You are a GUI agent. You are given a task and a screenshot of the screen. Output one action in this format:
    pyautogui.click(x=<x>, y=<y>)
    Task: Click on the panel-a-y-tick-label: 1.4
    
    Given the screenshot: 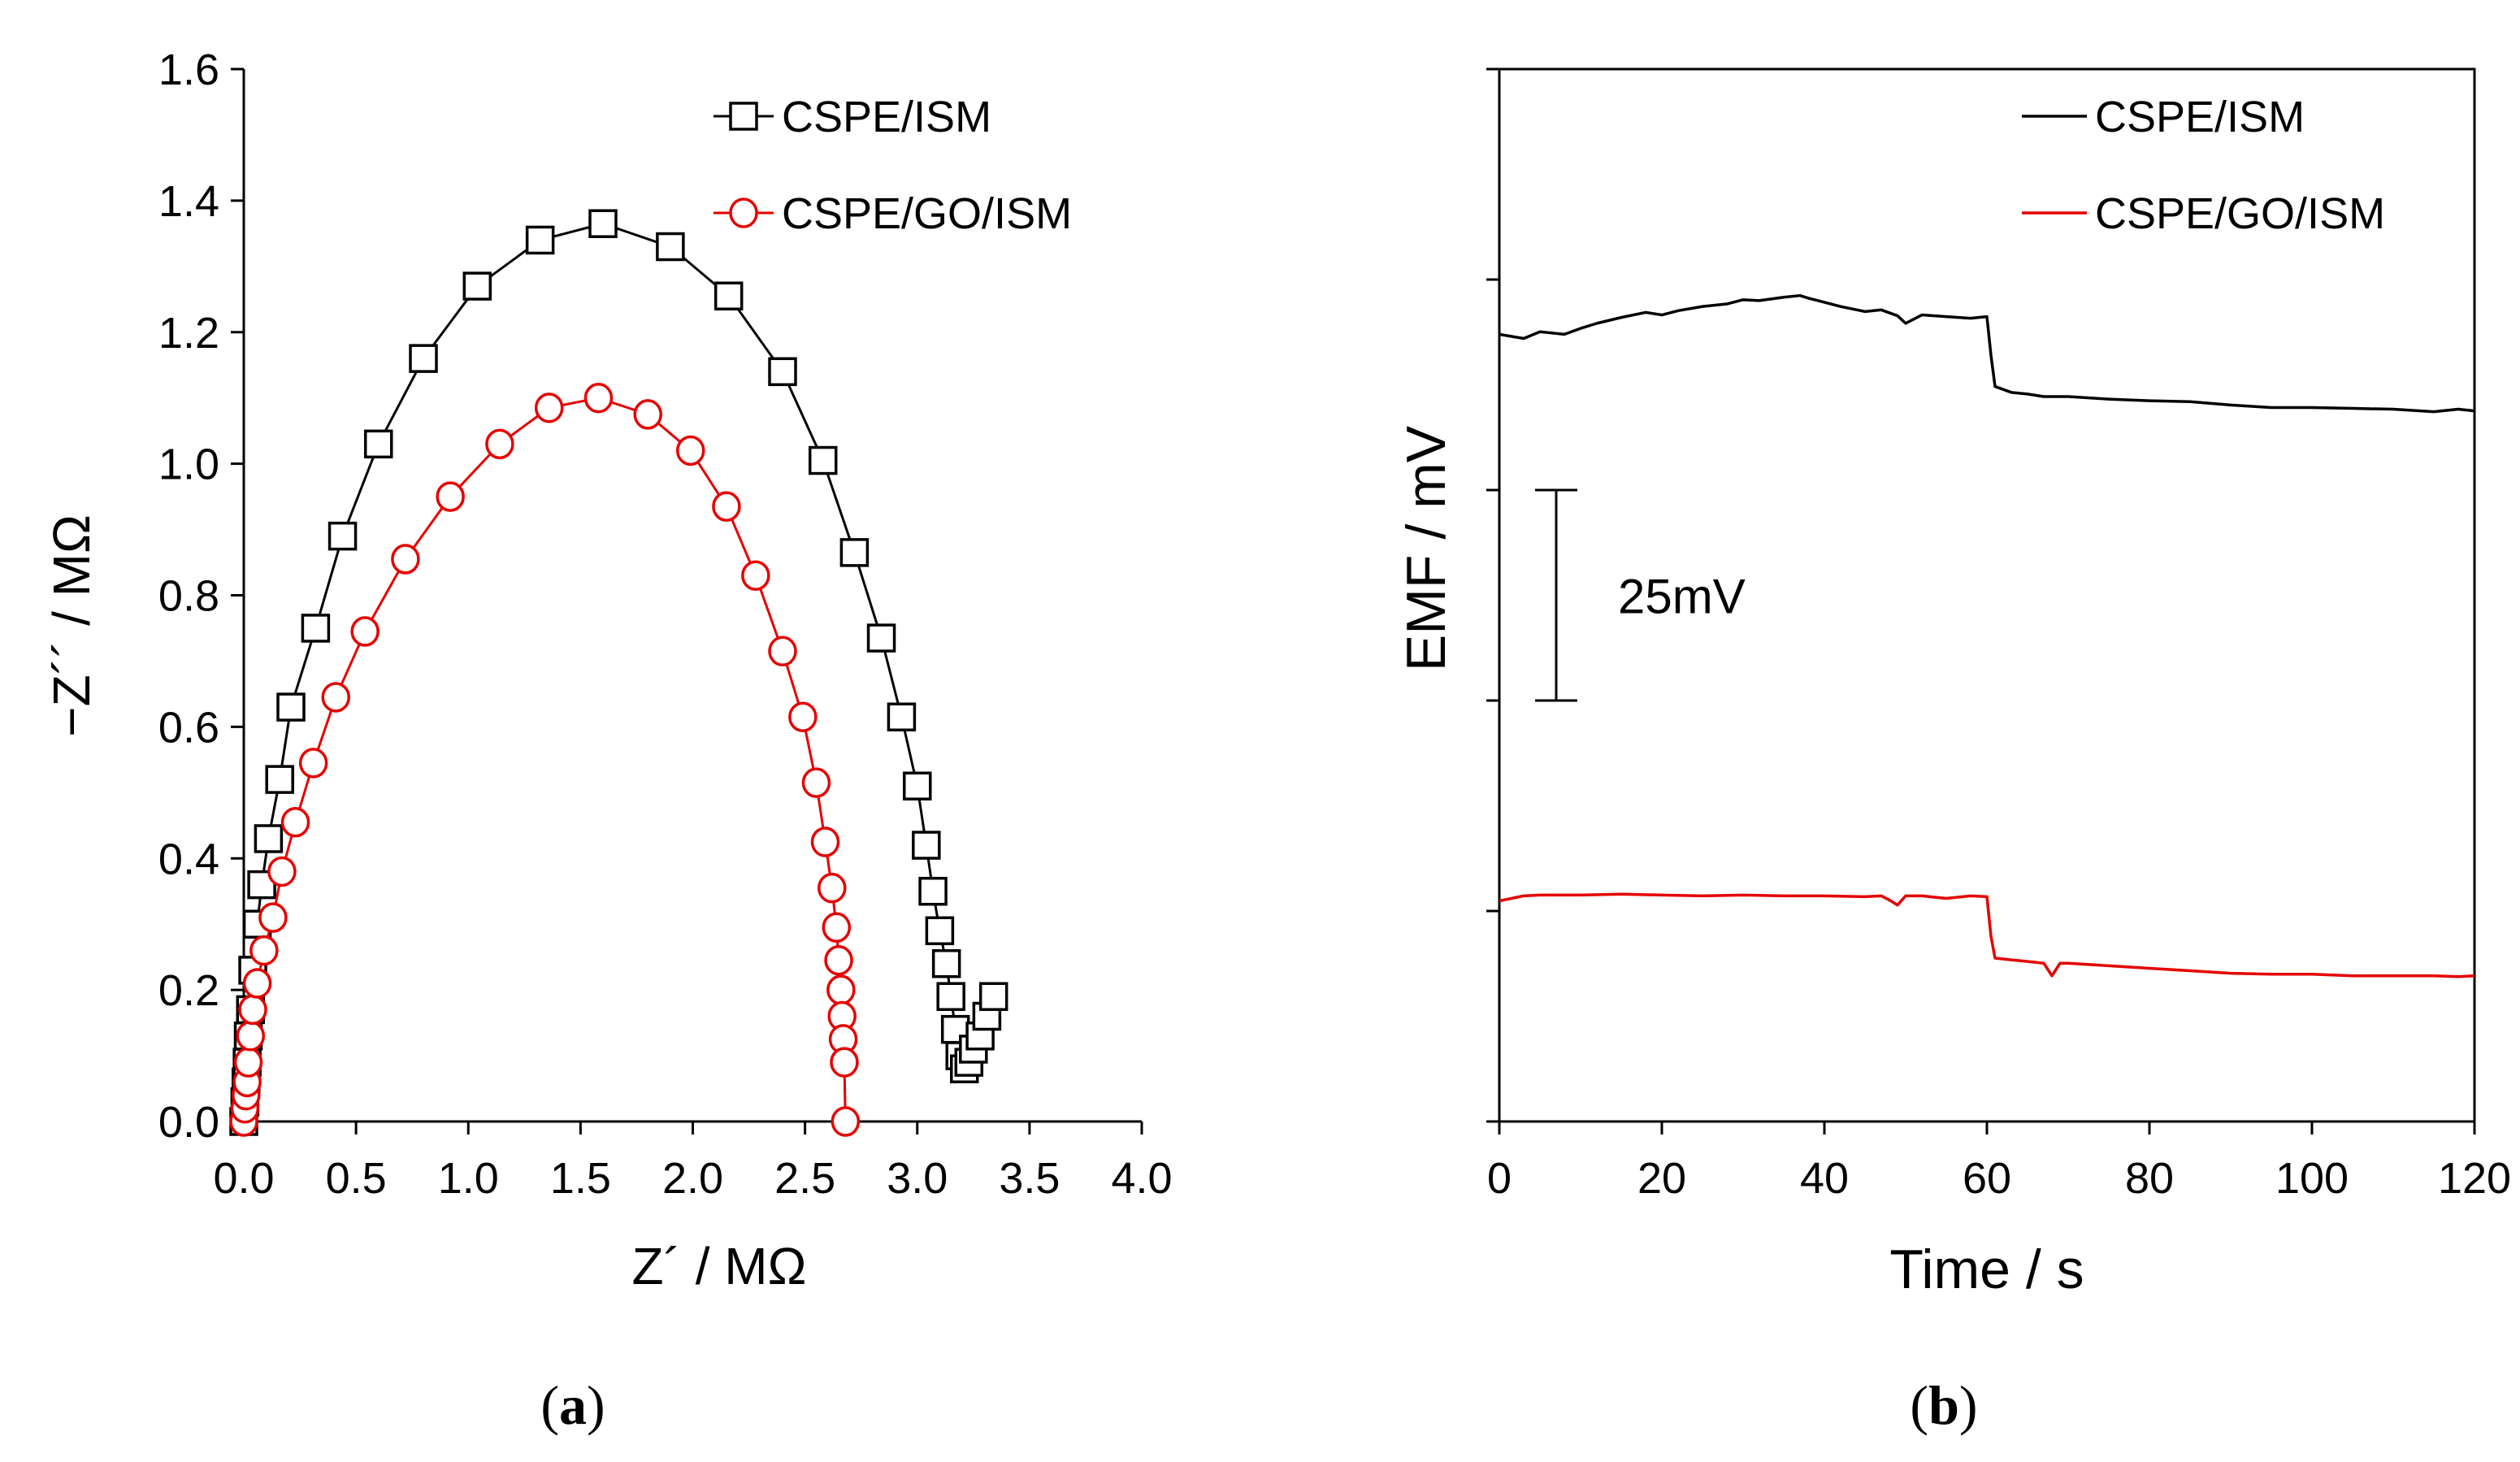 What is the action you would take?
    pyautogui.click(x=189, y=201)
    